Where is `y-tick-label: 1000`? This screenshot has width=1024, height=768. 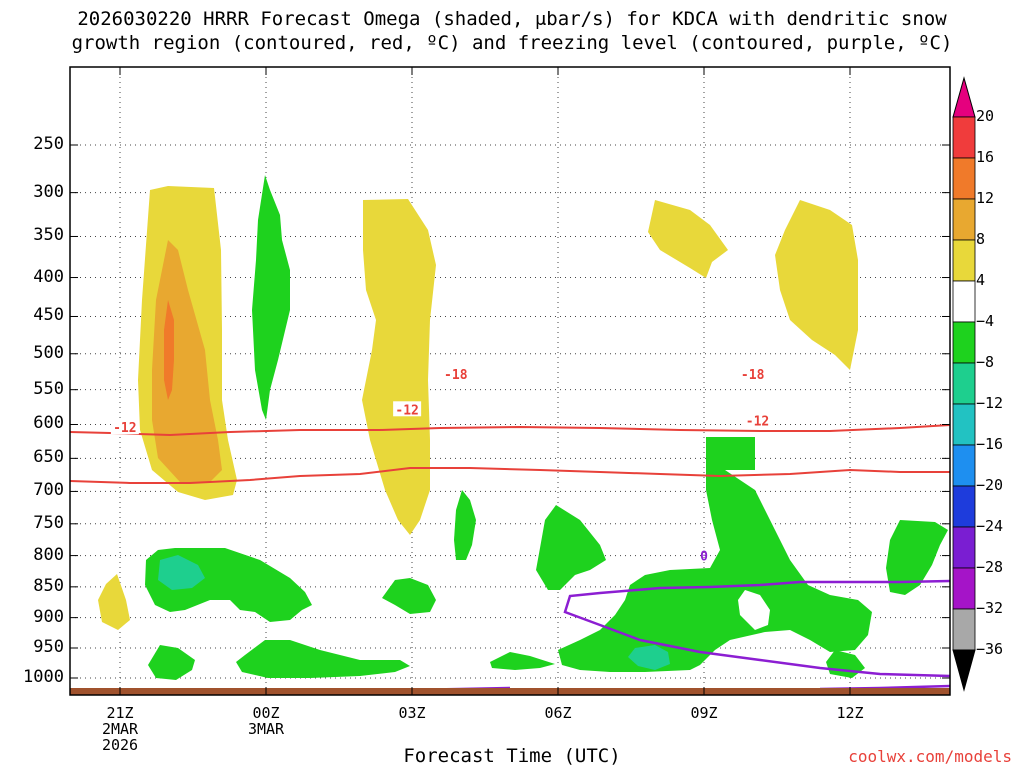 y-tick-label: 1000 is located at coordinates (43, 677).